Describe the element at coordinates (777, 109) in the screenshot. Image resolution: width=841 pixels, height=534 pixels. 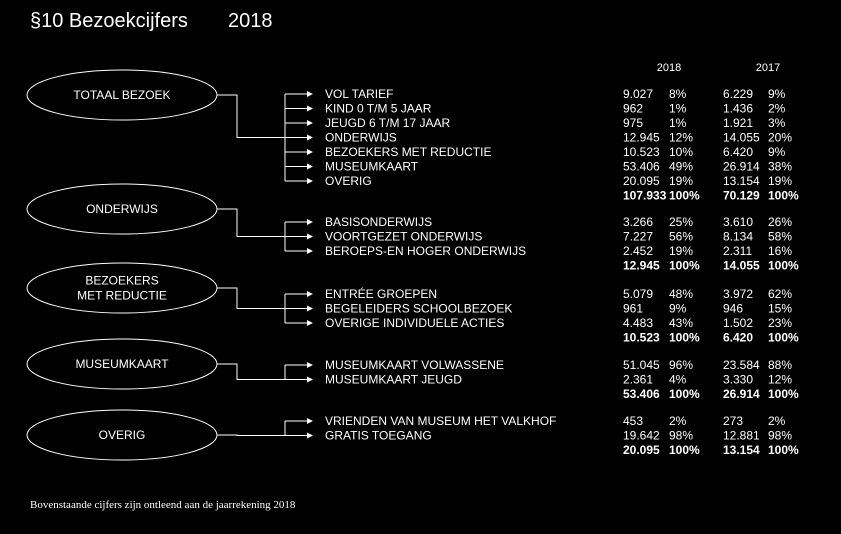
I see `percent-2017: 2%` at that location.